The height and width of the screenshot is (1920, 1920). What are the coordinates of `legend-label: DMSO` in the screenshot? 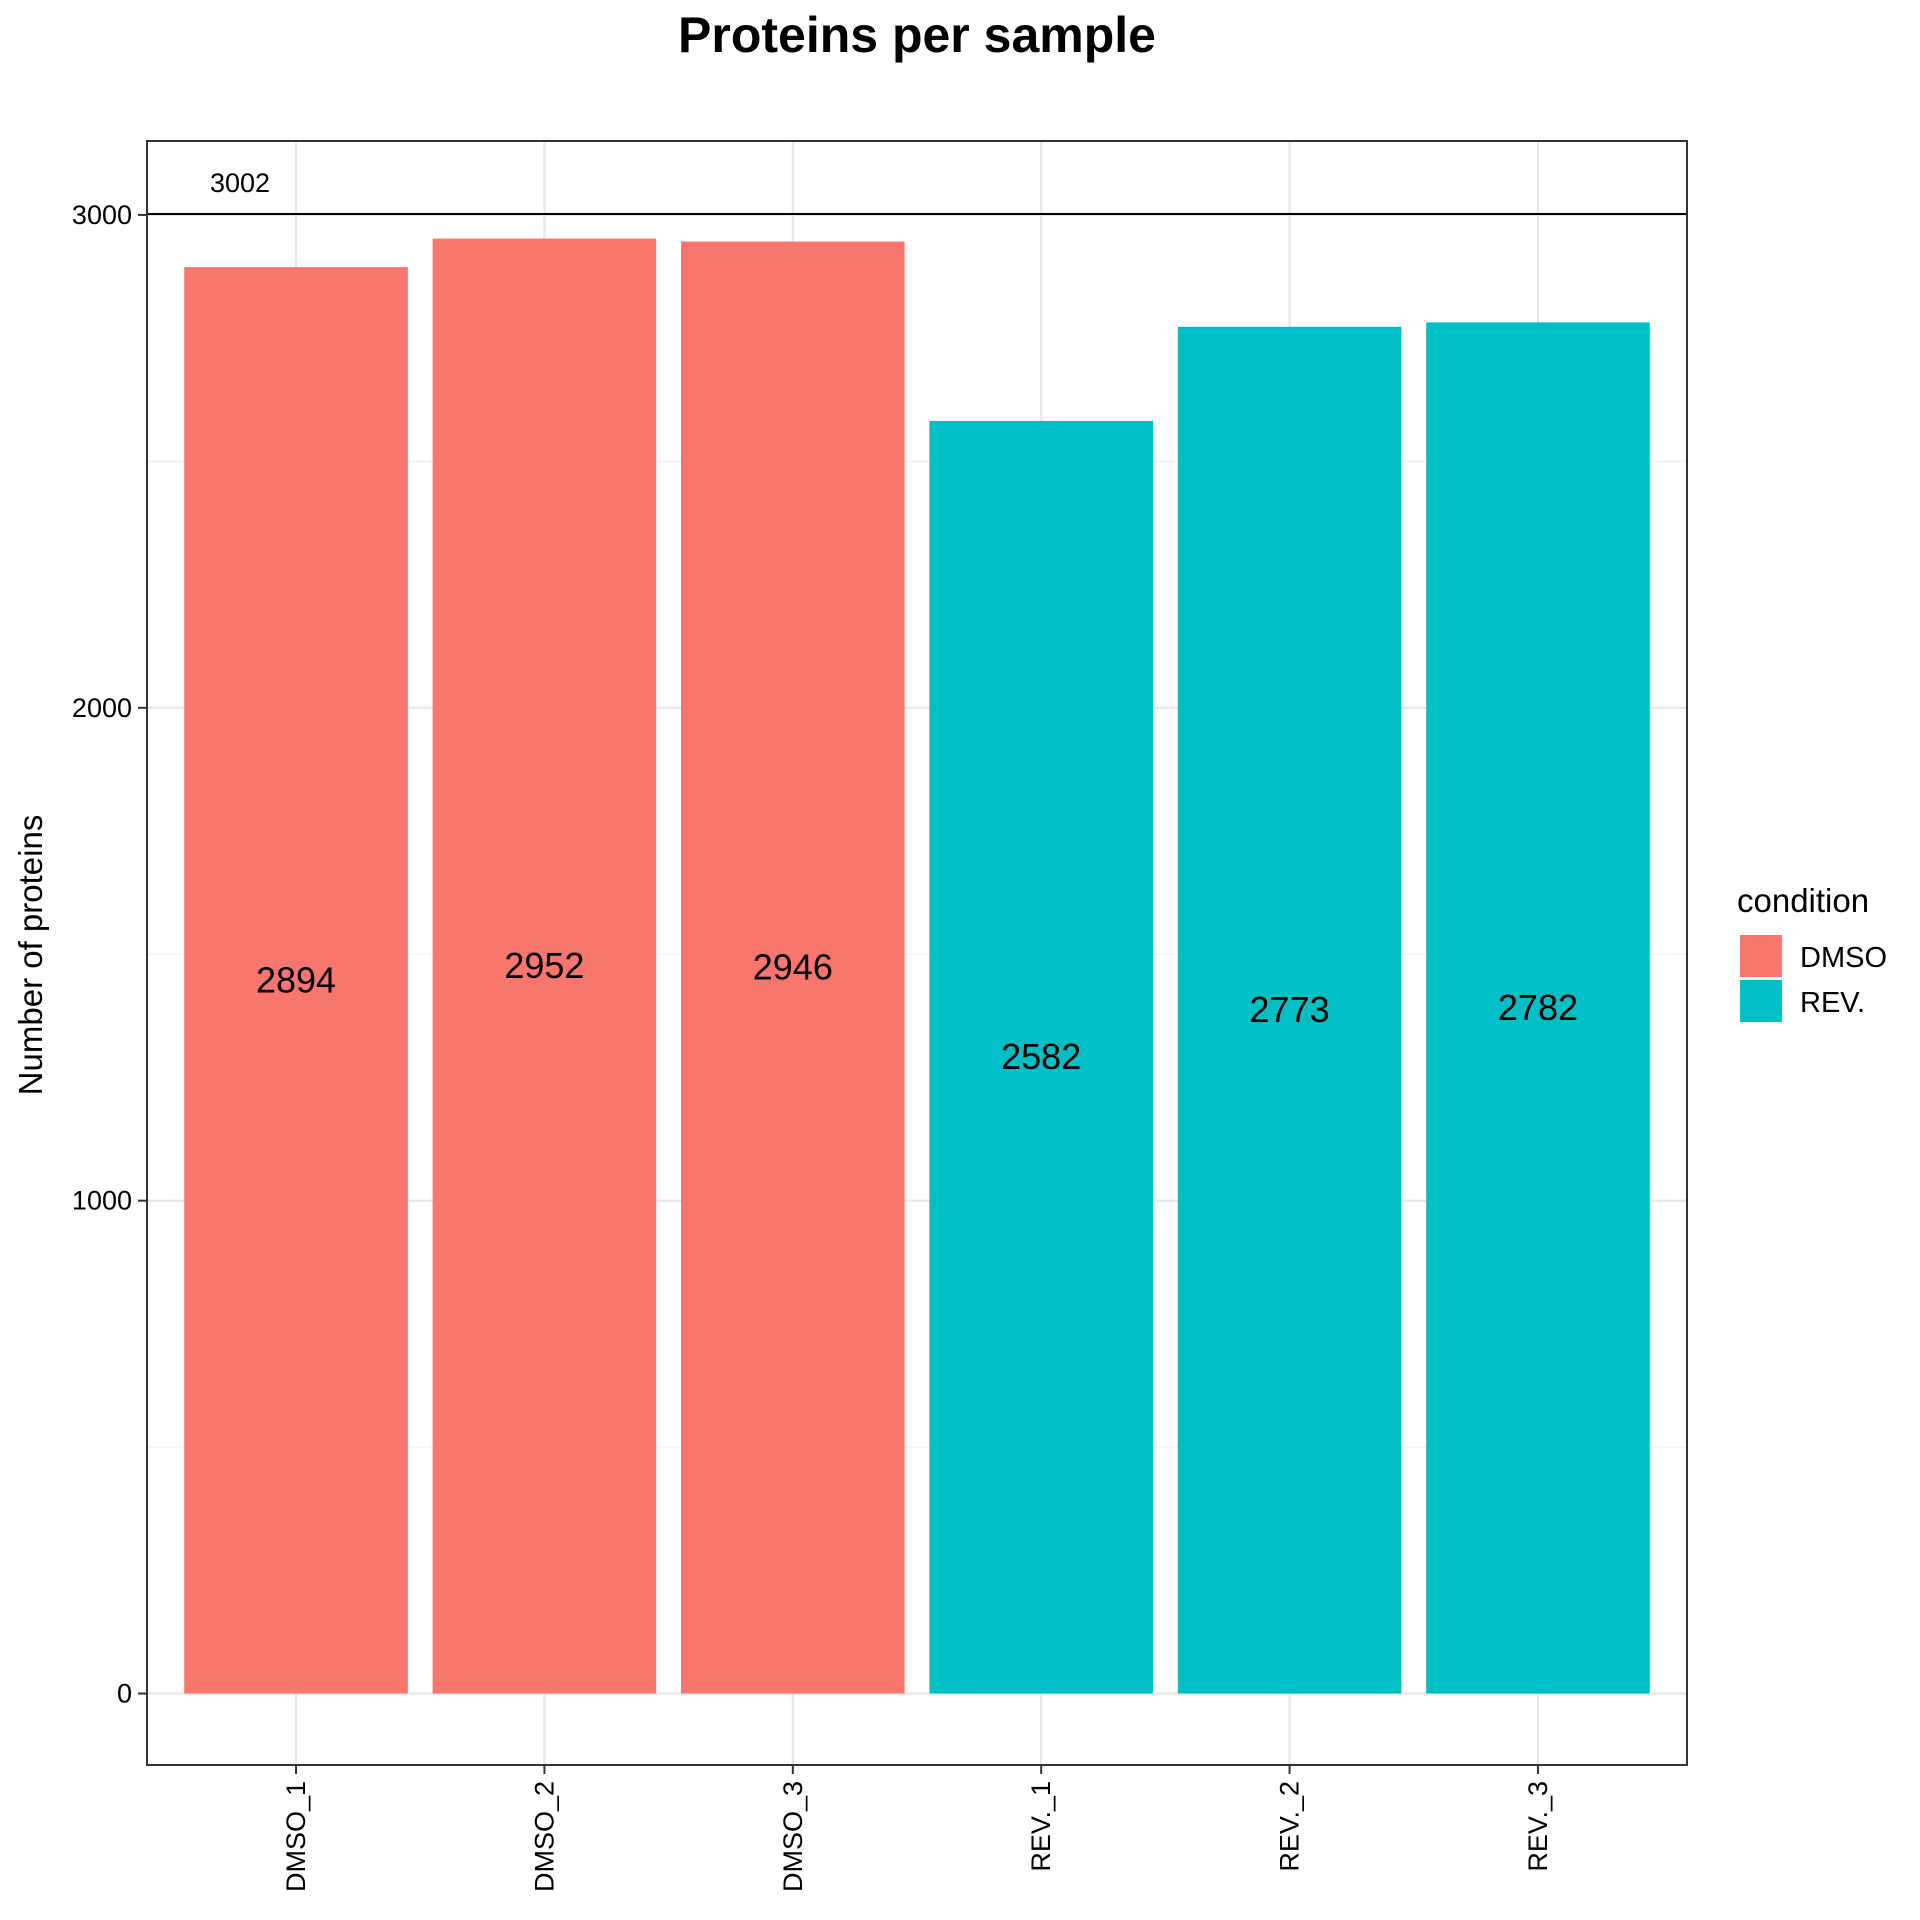 It's located at (1843, 958).